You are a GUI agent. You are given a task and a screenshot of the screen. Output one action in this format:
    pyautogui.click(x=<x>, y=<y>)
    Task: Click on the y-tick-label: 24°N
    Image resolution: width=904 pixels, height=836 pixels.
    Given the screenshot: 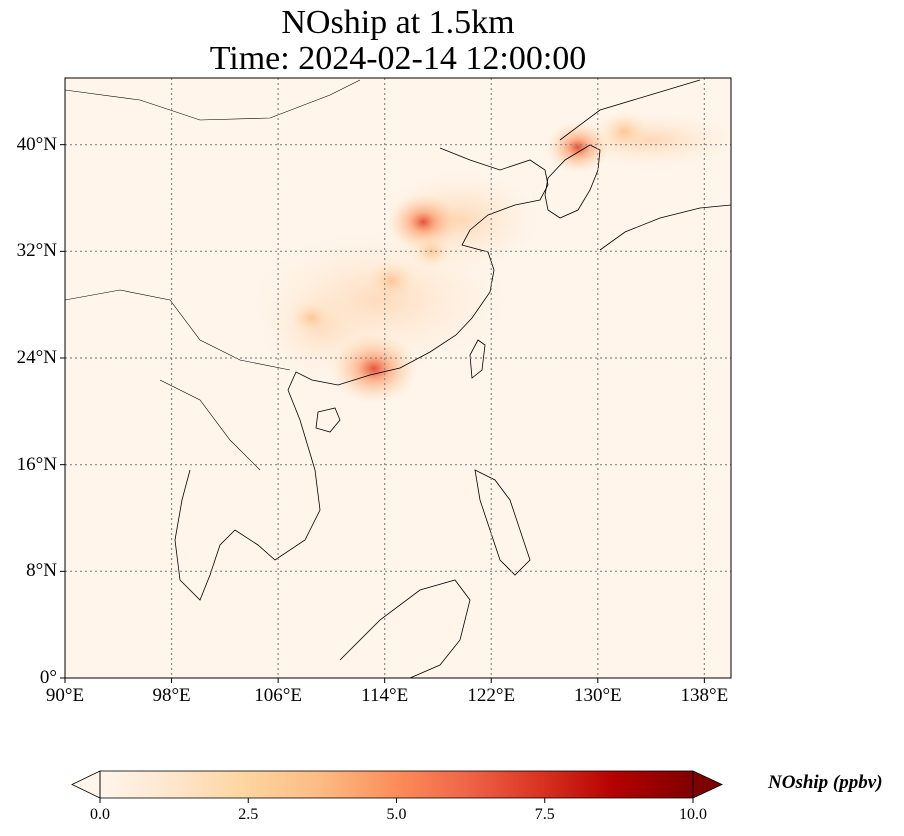 What is the action you would take?
    pyautogui.click(x=36, y=357)
    